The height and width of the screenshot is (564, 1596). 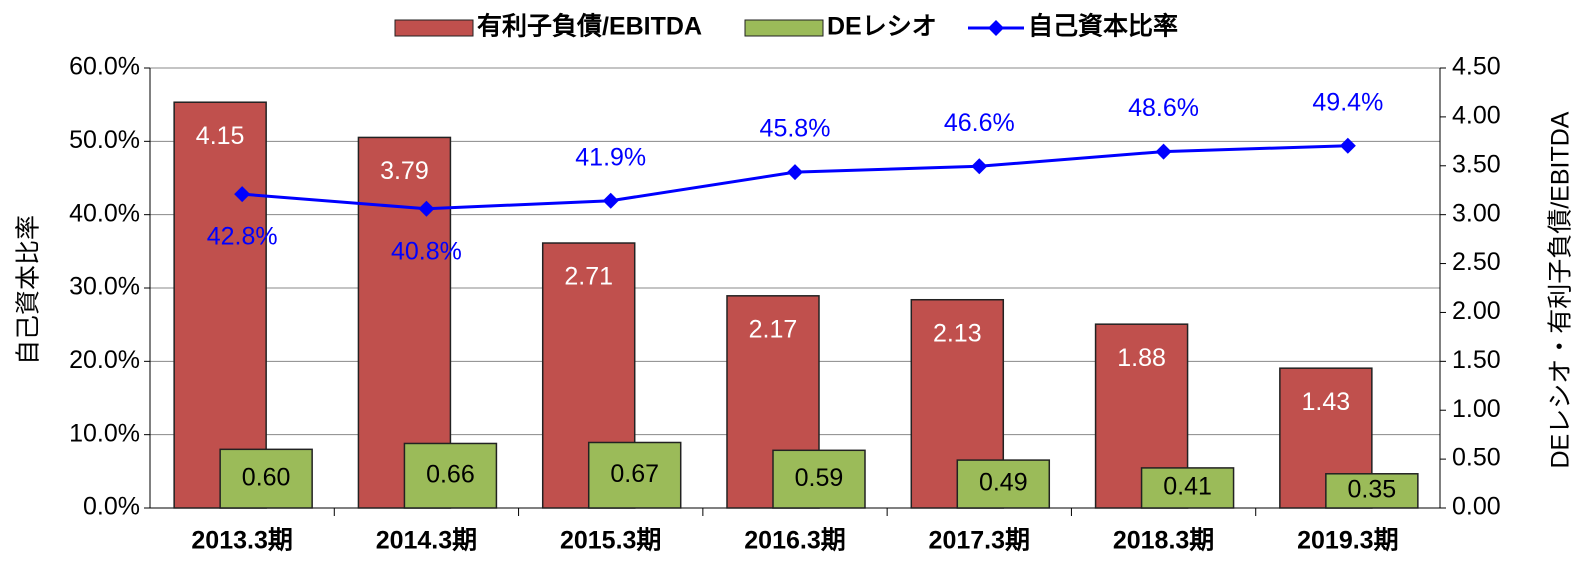 What do you see at coordinates (1103, 26) in the screenshot?
I see `legend-label: 自己資本比率` at bounding box center [1103, 26].